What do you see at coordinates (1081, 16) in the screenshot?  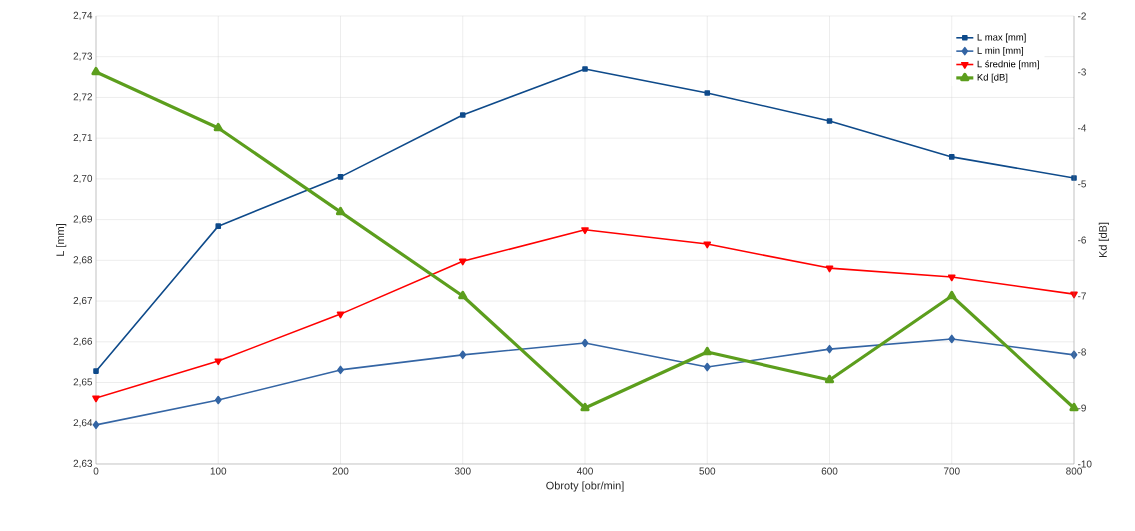 I see `y2-tick-label: -2` at bounding box center [1081, 16].